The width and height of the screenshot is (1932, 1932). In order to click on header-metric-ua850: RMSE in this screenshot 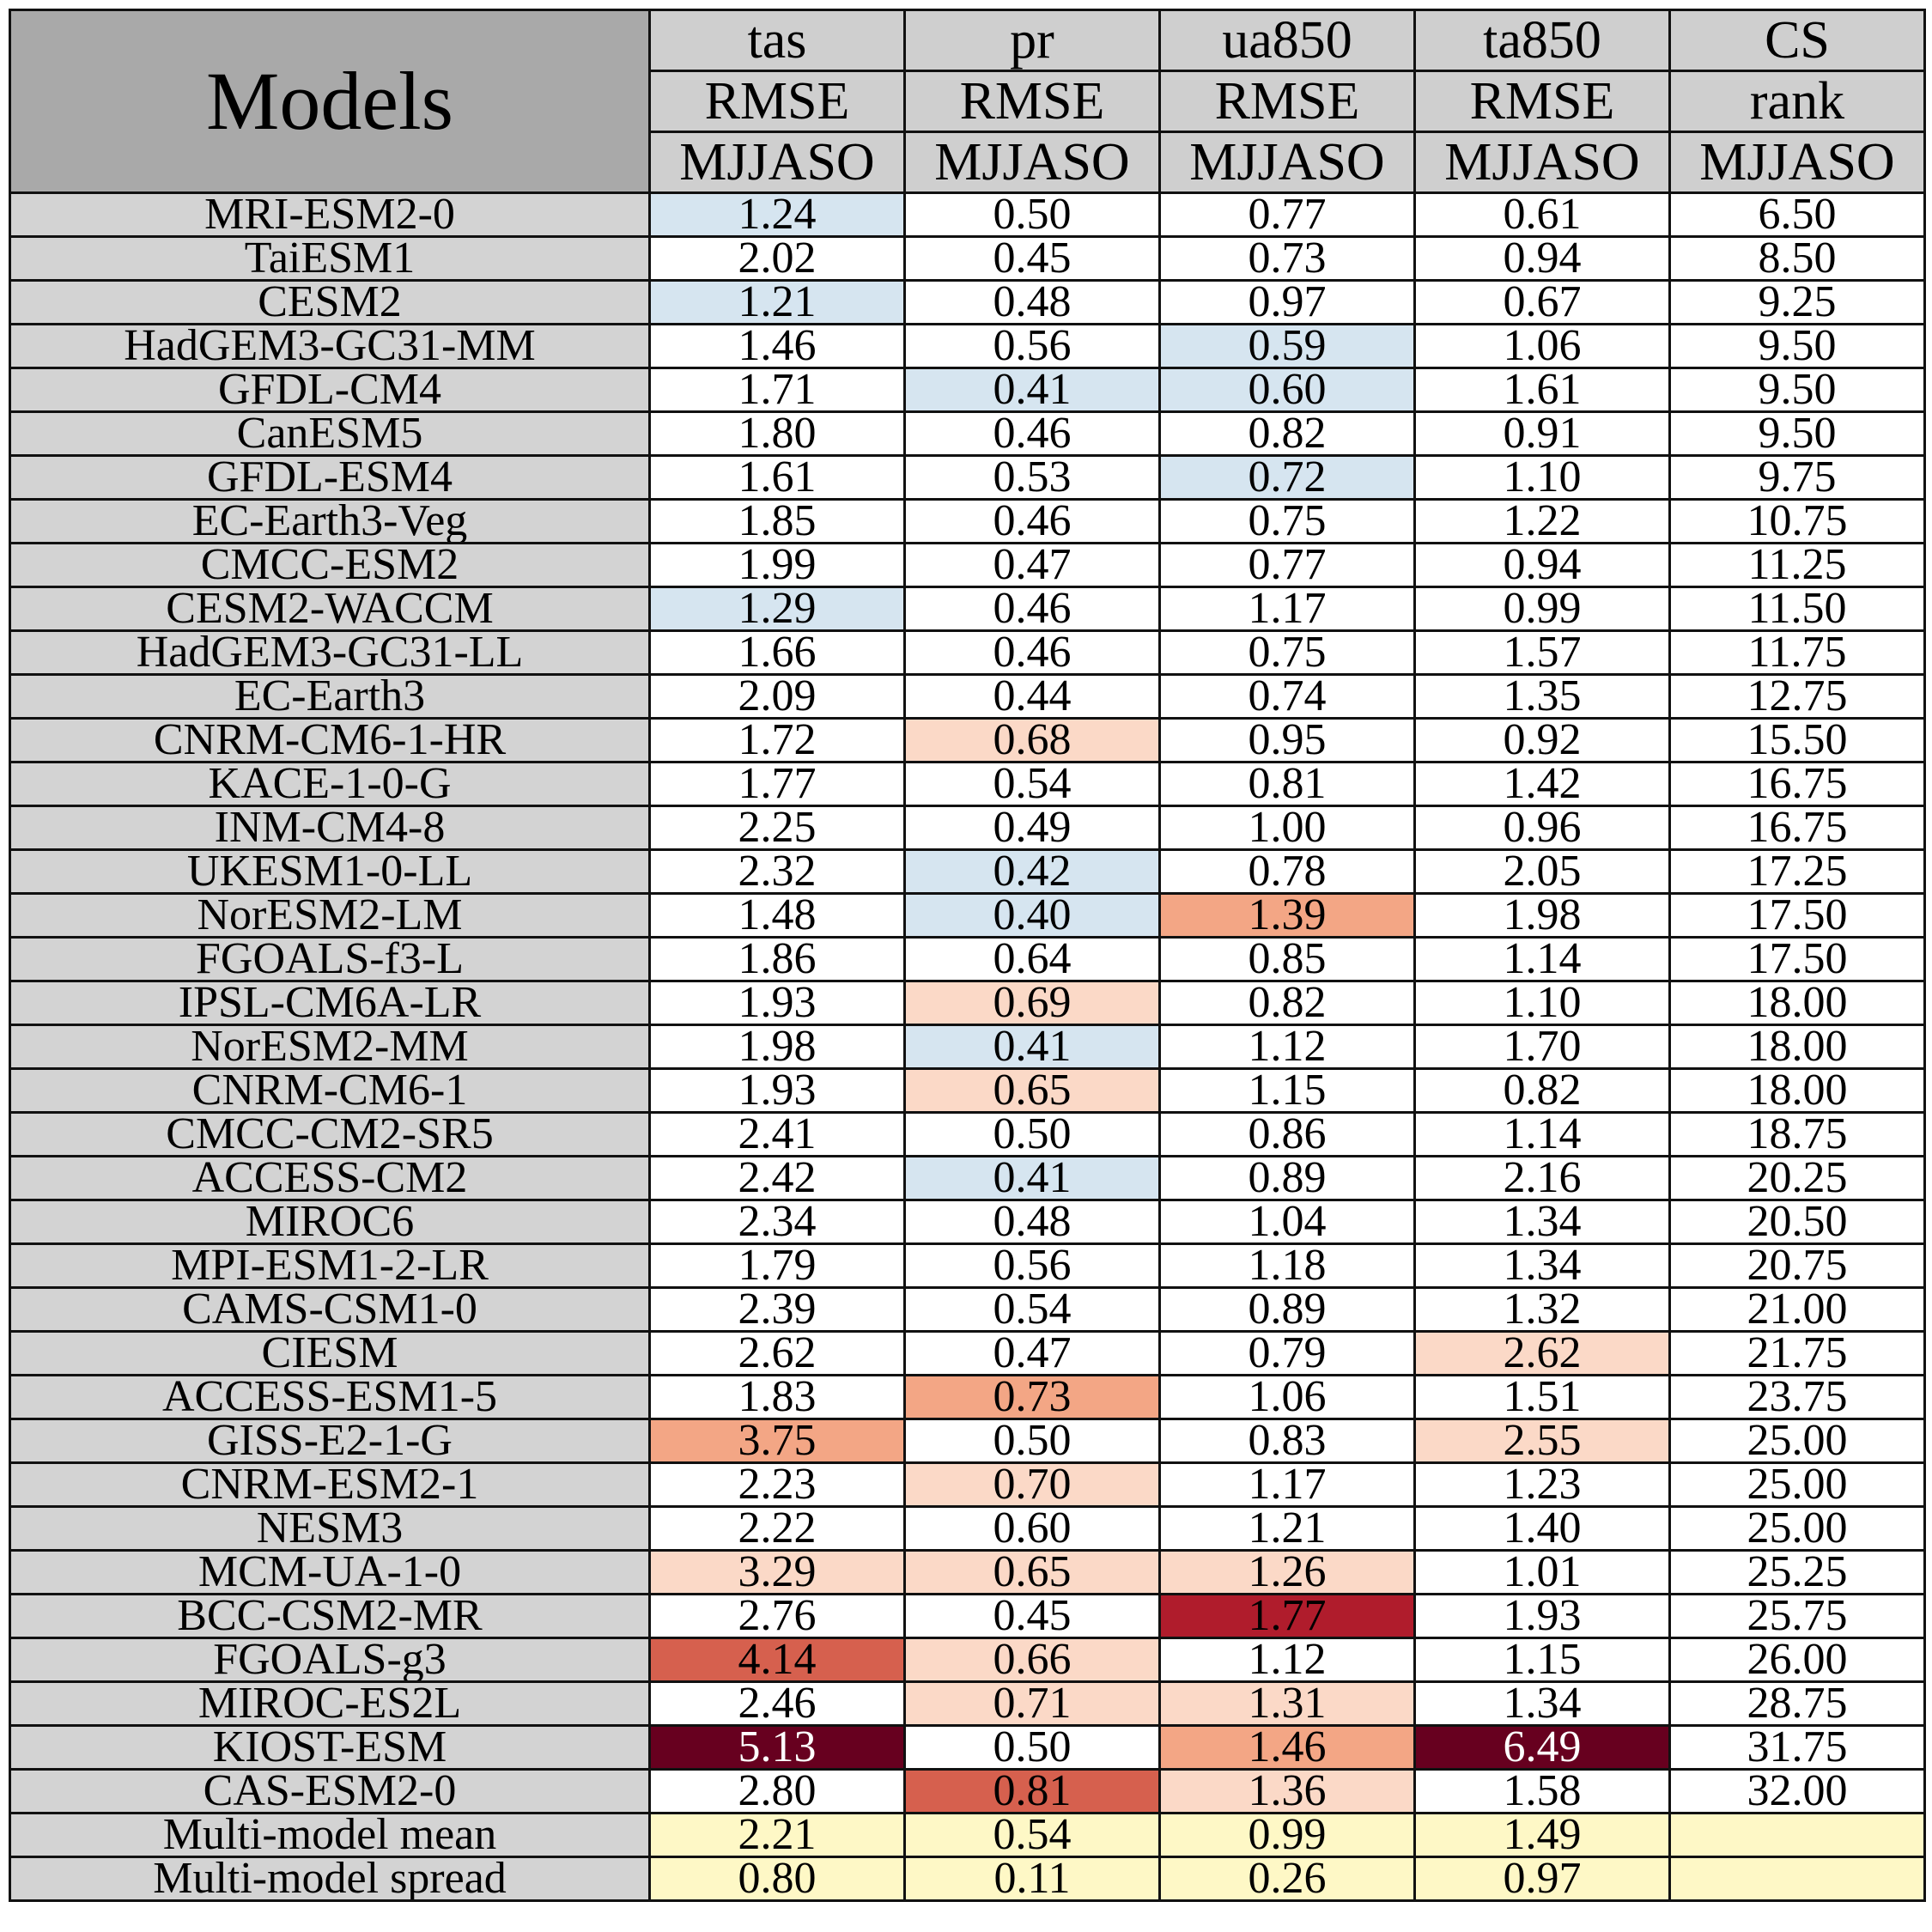, I will do `click(1287, 101)`.